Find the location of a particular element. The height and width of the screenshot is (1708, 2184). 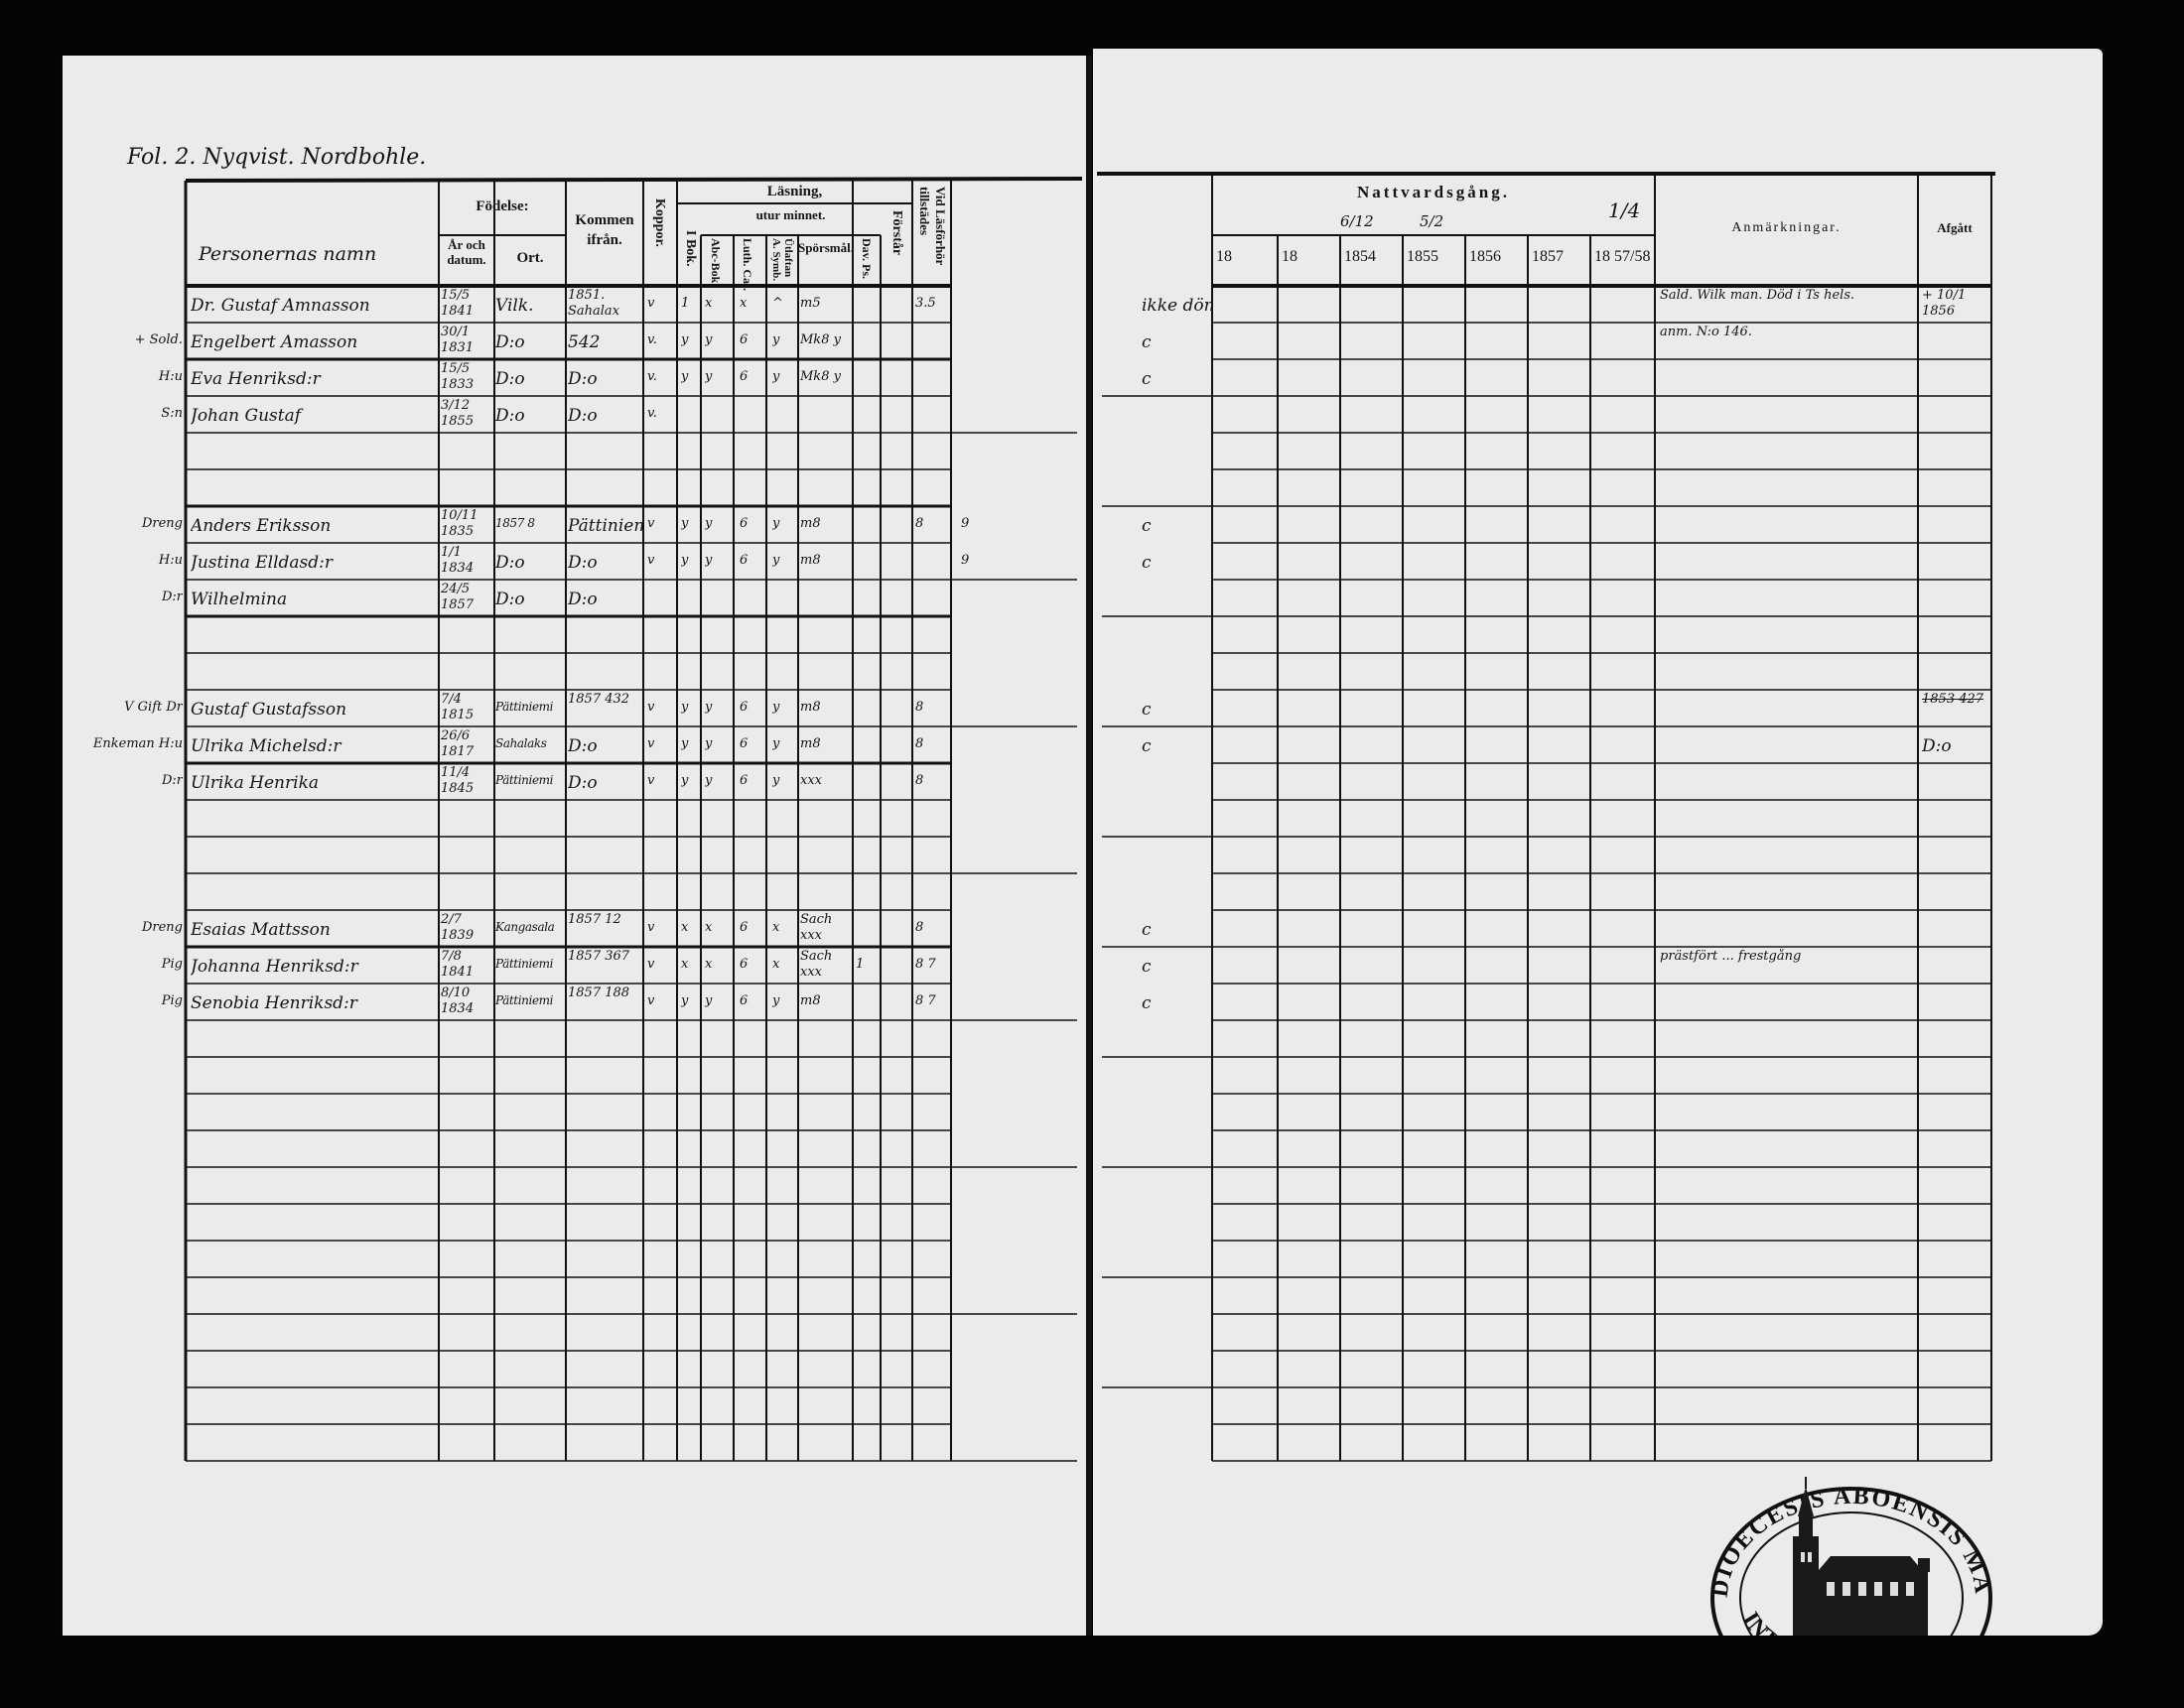

person-name: Johan Gustaf is located at coordinates (246, 416).